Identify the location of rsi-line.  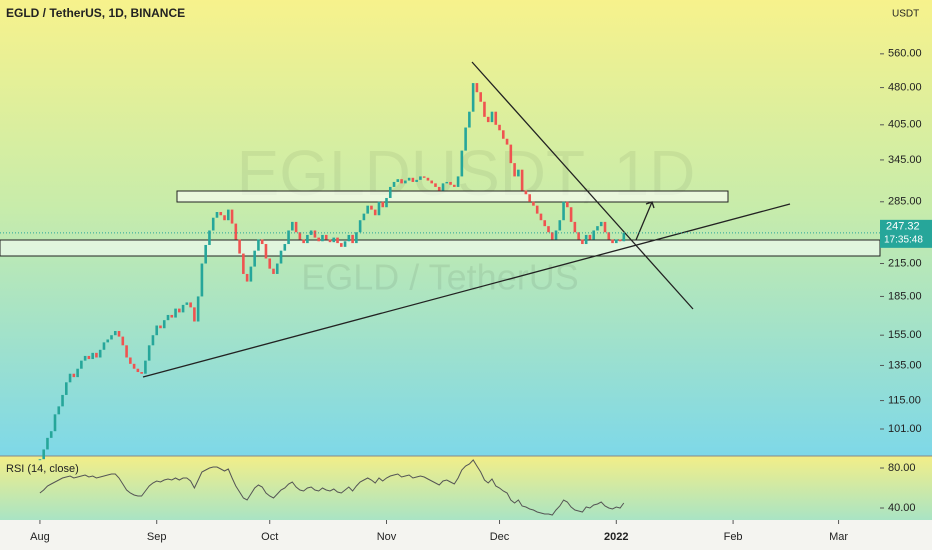
(332, 487).